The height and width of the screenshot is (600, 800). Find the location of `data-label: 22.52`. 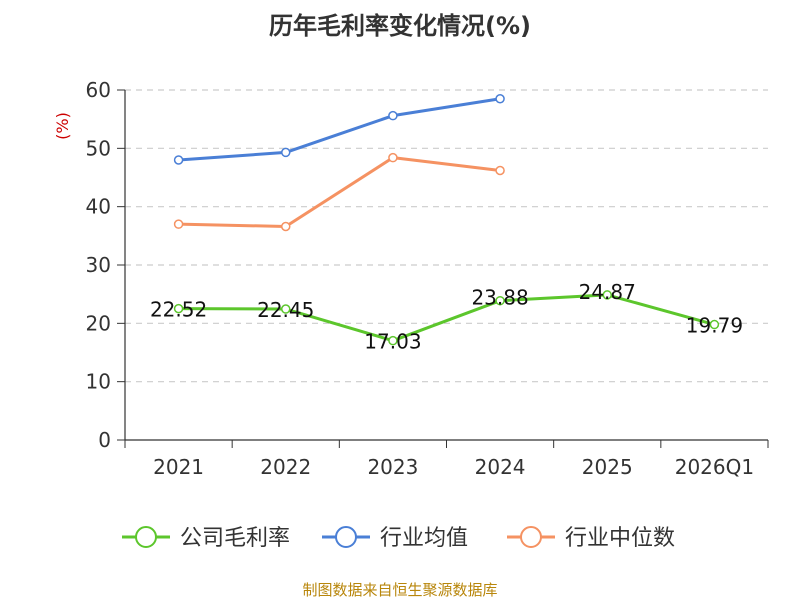

data-label: 22.52 is located at coordinates (178, 310).